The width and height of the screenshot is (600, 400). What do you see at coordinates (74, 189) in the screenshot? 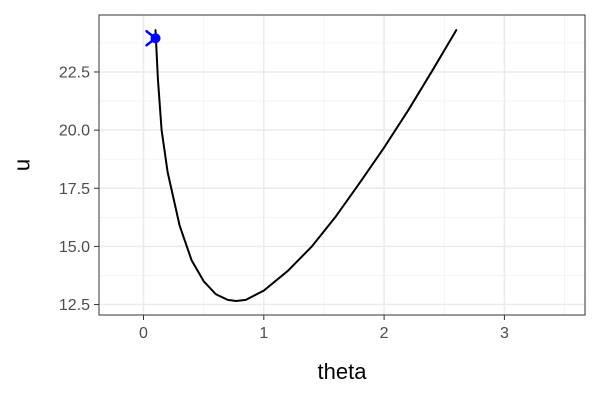
I see `y-tick-label: 17.5` at bounding box center [74, 189].